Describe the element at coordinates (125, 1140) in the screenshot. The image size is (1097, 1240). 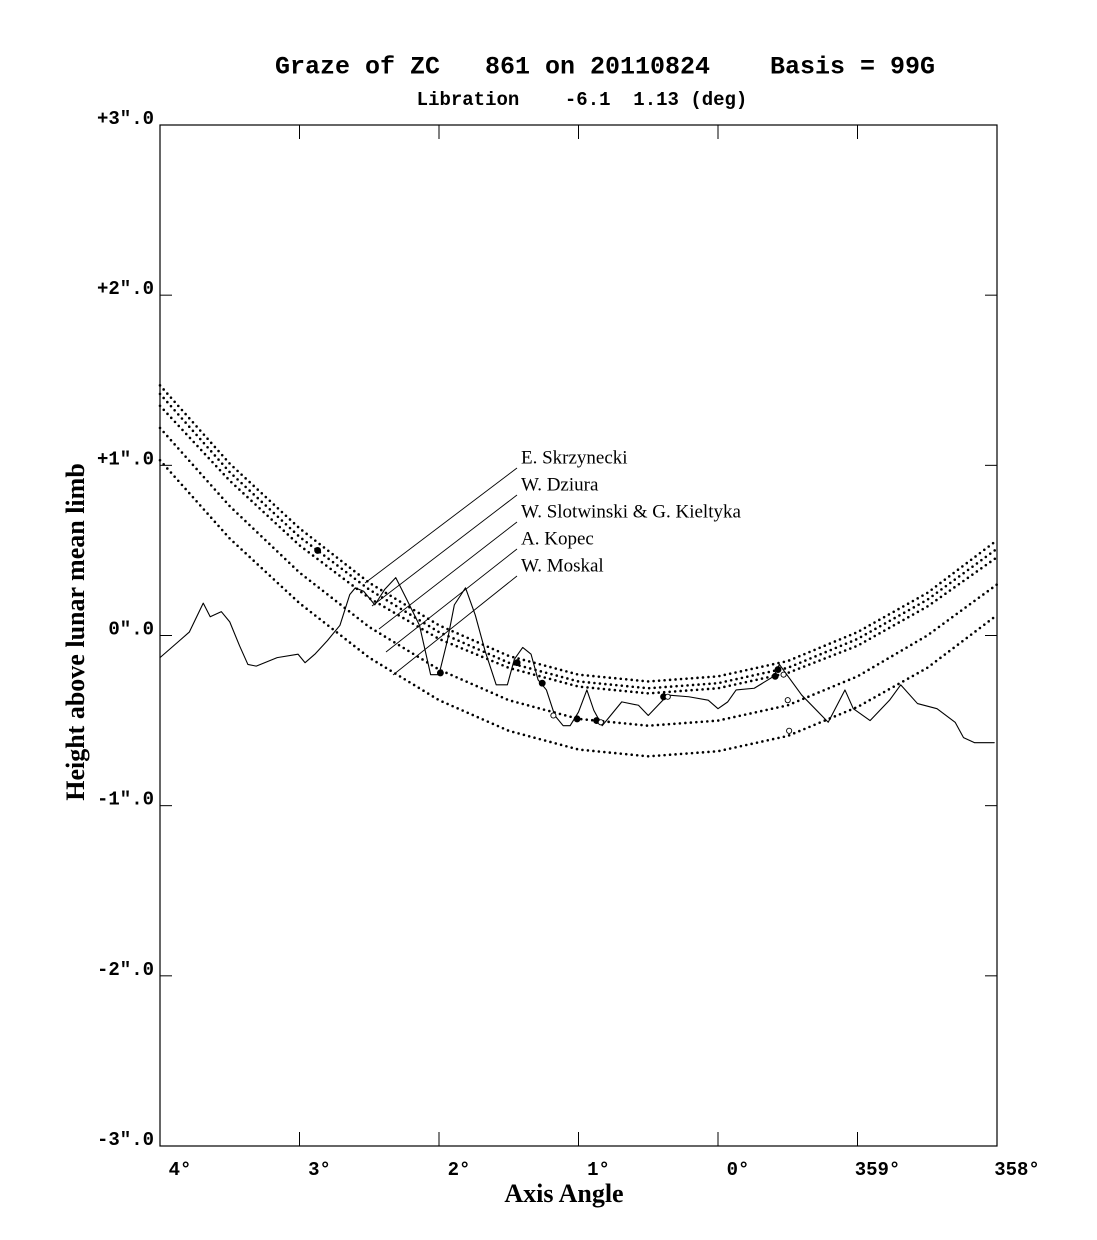
I see `y-tick-label: -3″.0` at that location.